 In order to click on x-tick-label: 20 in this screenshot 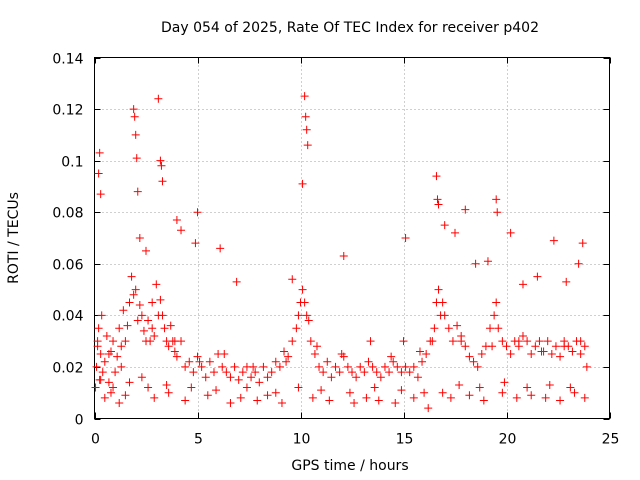, I will do `click(508, 440)`.